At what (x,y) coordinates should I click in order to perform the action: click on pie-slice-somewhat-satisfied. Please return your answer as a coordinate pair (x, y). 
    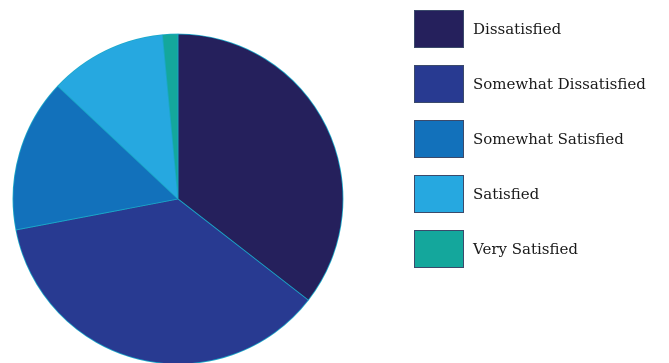
    Looking at the image, I should click on (95, 158).